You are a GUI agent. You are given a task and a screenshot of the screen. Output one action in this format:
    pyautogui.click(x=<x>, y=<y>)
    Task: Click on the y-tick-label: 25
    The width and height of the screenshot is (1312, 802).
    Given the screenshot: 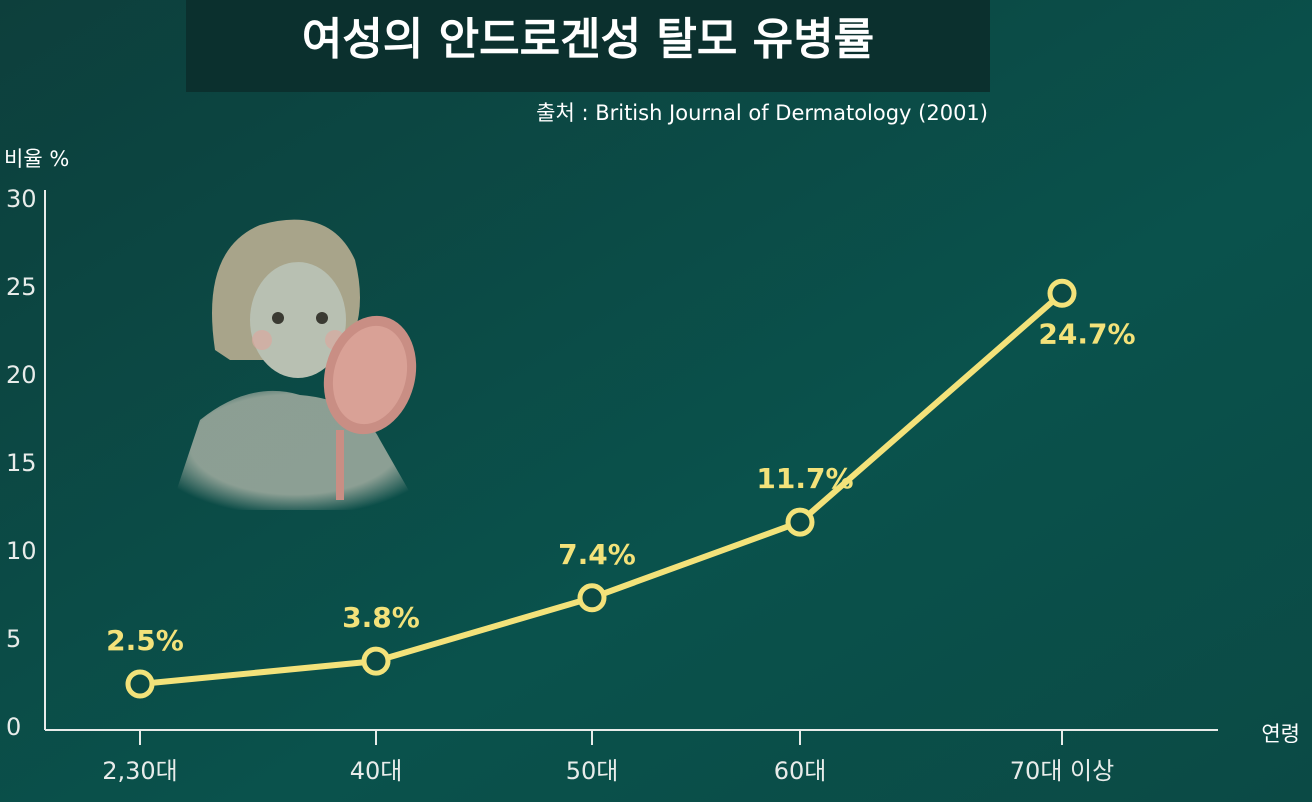 What is the action you would take?
    pyautogui.click(x=21, y=287)
    